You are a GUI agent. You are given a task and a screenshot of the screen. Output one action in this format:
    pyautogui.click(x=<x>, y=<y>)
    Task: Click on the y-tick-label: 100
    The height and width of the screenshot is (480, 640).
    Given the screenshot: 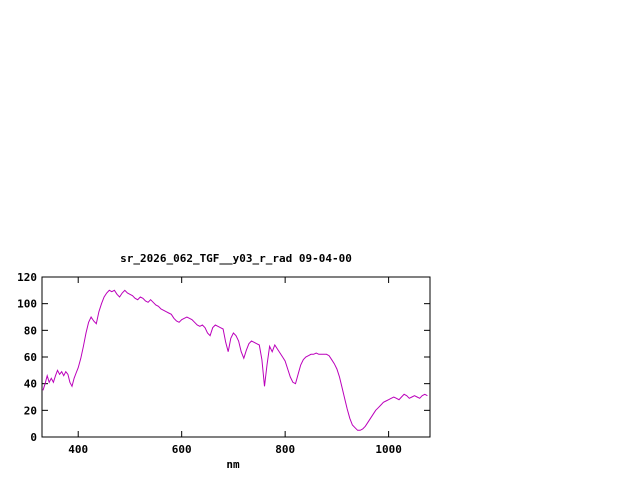 What is the action you would take?
    pyautogui.click(x=27, y=304)
    